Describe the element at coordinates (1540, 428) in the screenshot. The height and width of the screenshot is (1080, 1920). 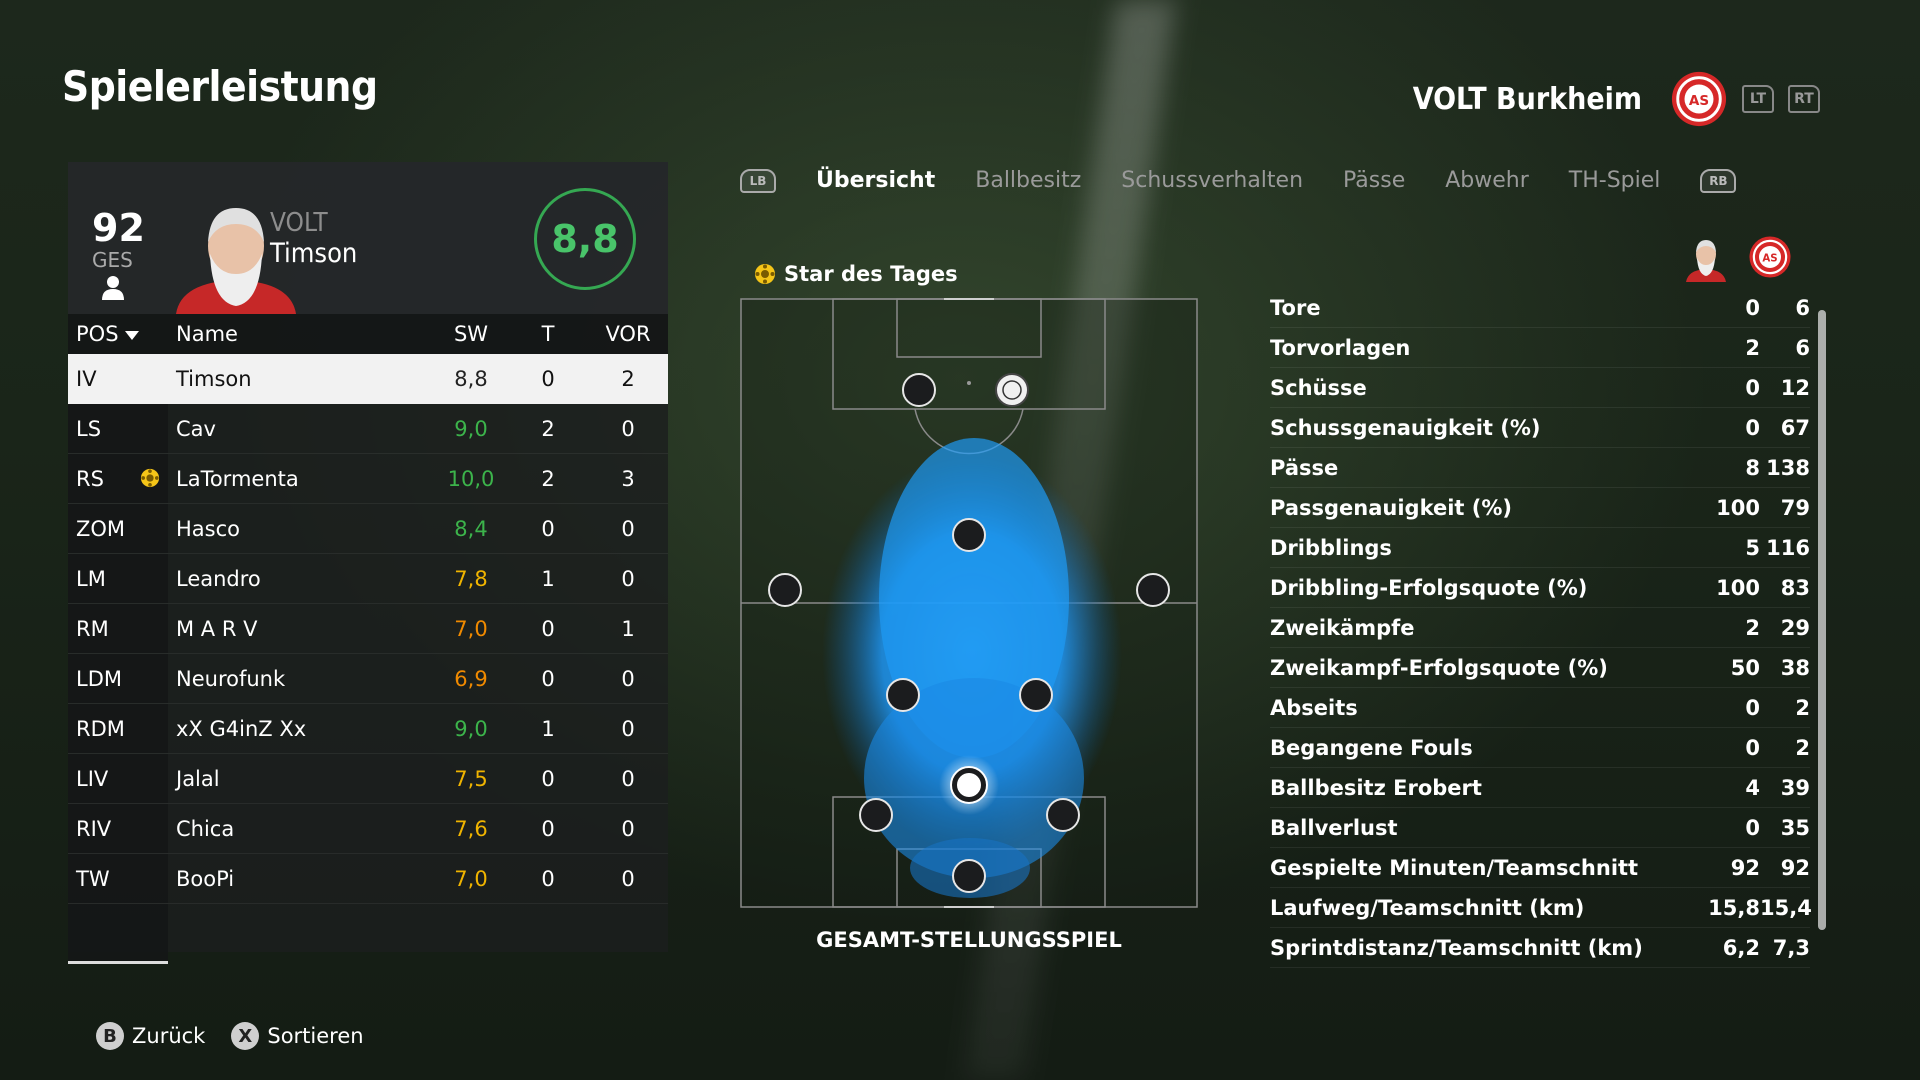
I see `stat-row: Schussgenauigkeit (%) 0 67` at that location.